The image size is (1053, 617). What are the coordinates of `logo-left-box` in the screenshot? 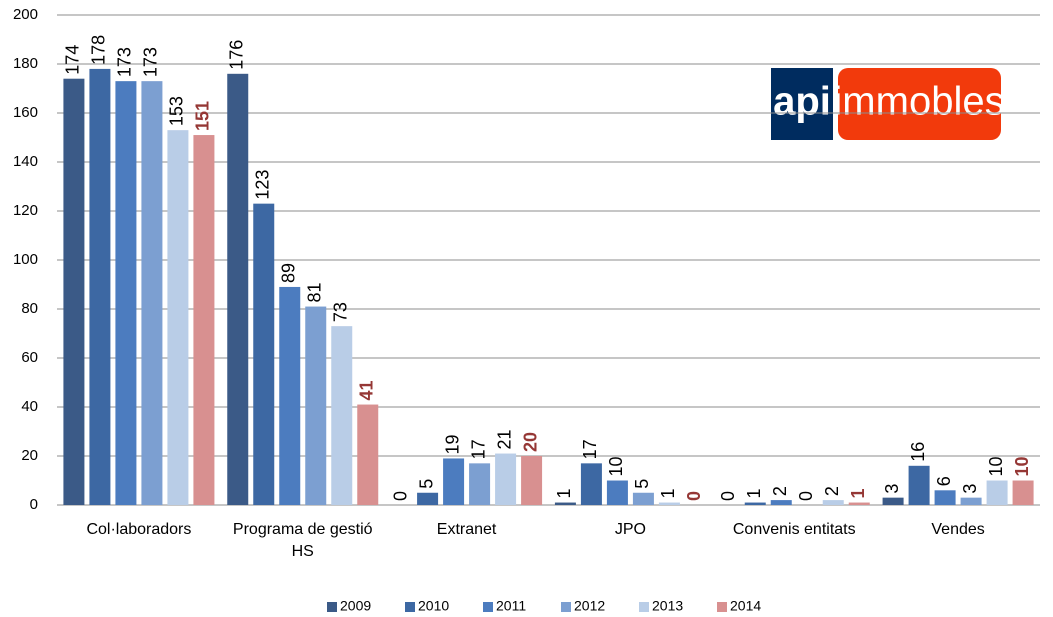 It's located at (802, 104).